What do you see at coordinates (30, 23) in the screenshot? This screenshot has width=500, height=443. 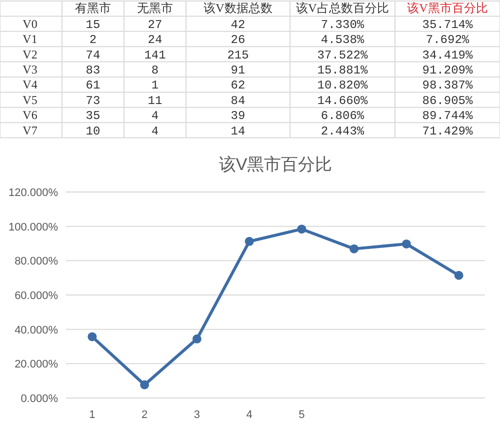 I see `category-label: V0` at bounding box center [30, 23].